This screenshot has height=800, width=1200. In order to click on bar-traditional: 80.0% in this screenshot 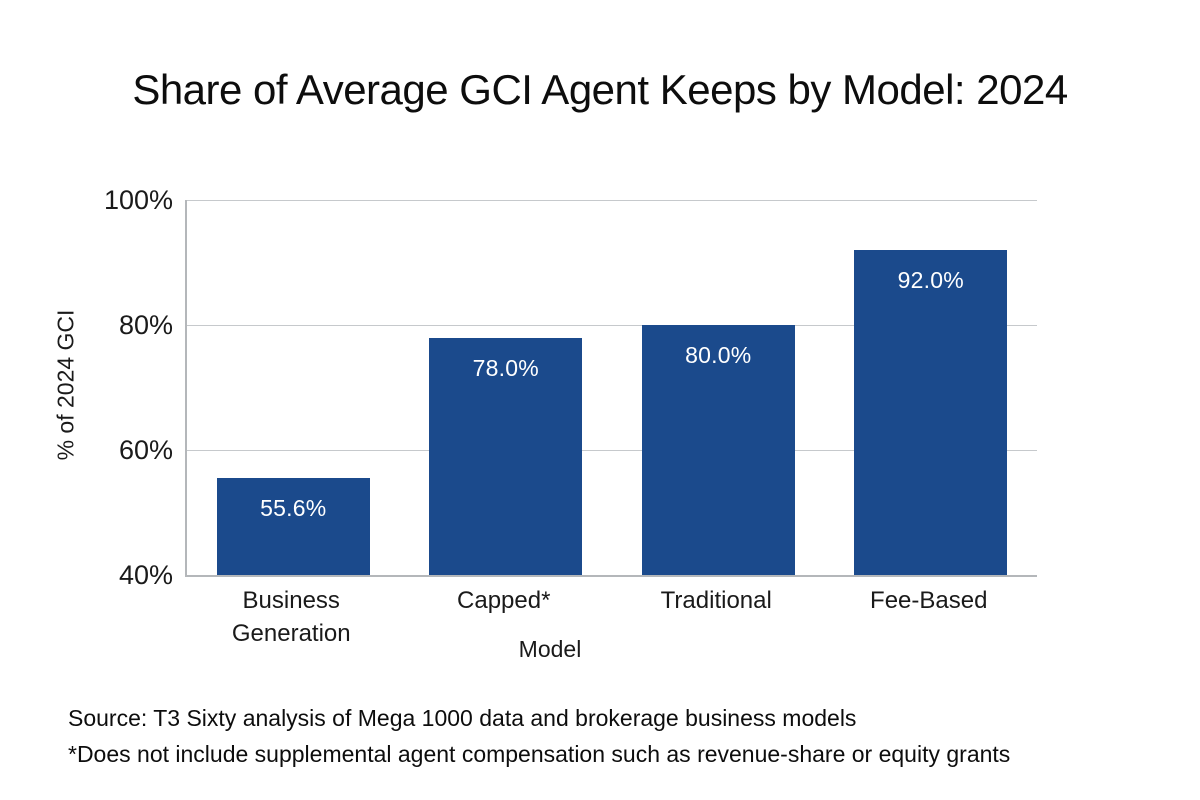, I will do `click(718, 450)`.